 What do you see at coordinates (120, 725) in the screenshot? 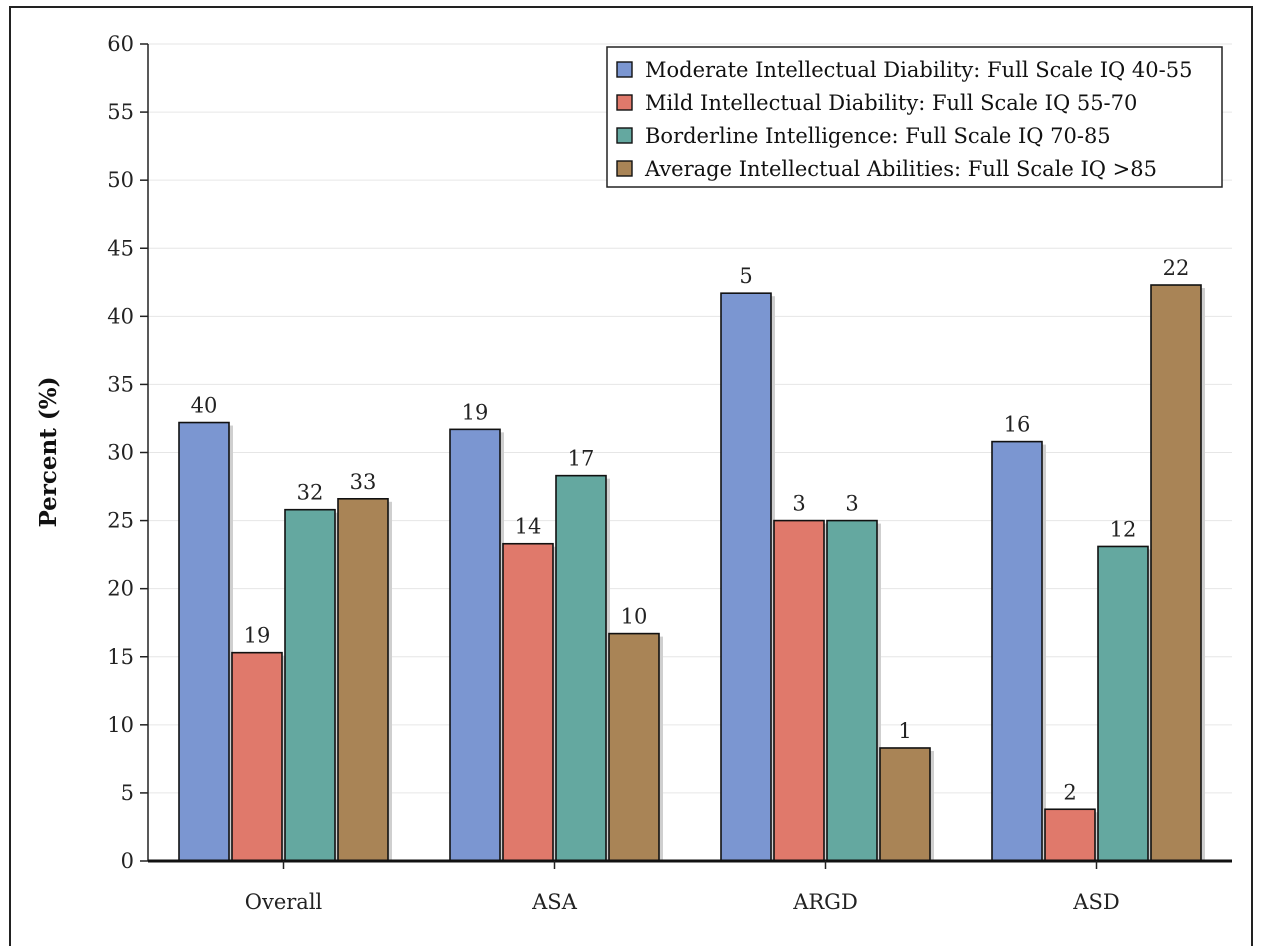
I see `y-tick-label: 10` at bounding box center [120, 725].